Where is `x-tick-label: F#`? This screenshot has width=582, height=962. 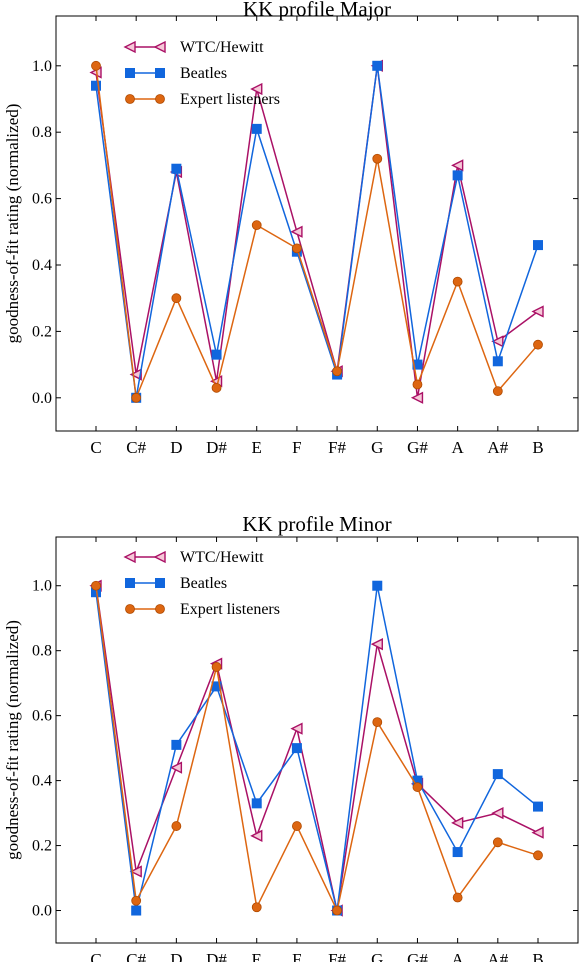
x-tick-label: F# is located at coordinates (337, 447).